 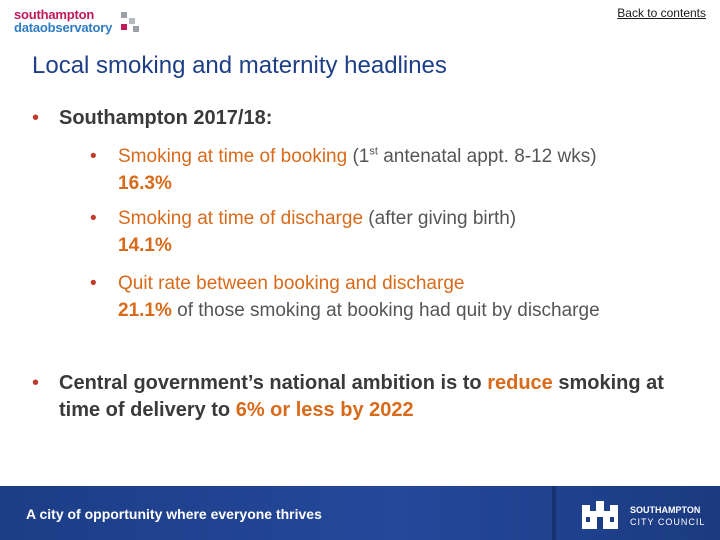 What do you see at coordinates (600, 515) in the screenshot?
I see `council-crest-icon` at bounding box center [600, 515].